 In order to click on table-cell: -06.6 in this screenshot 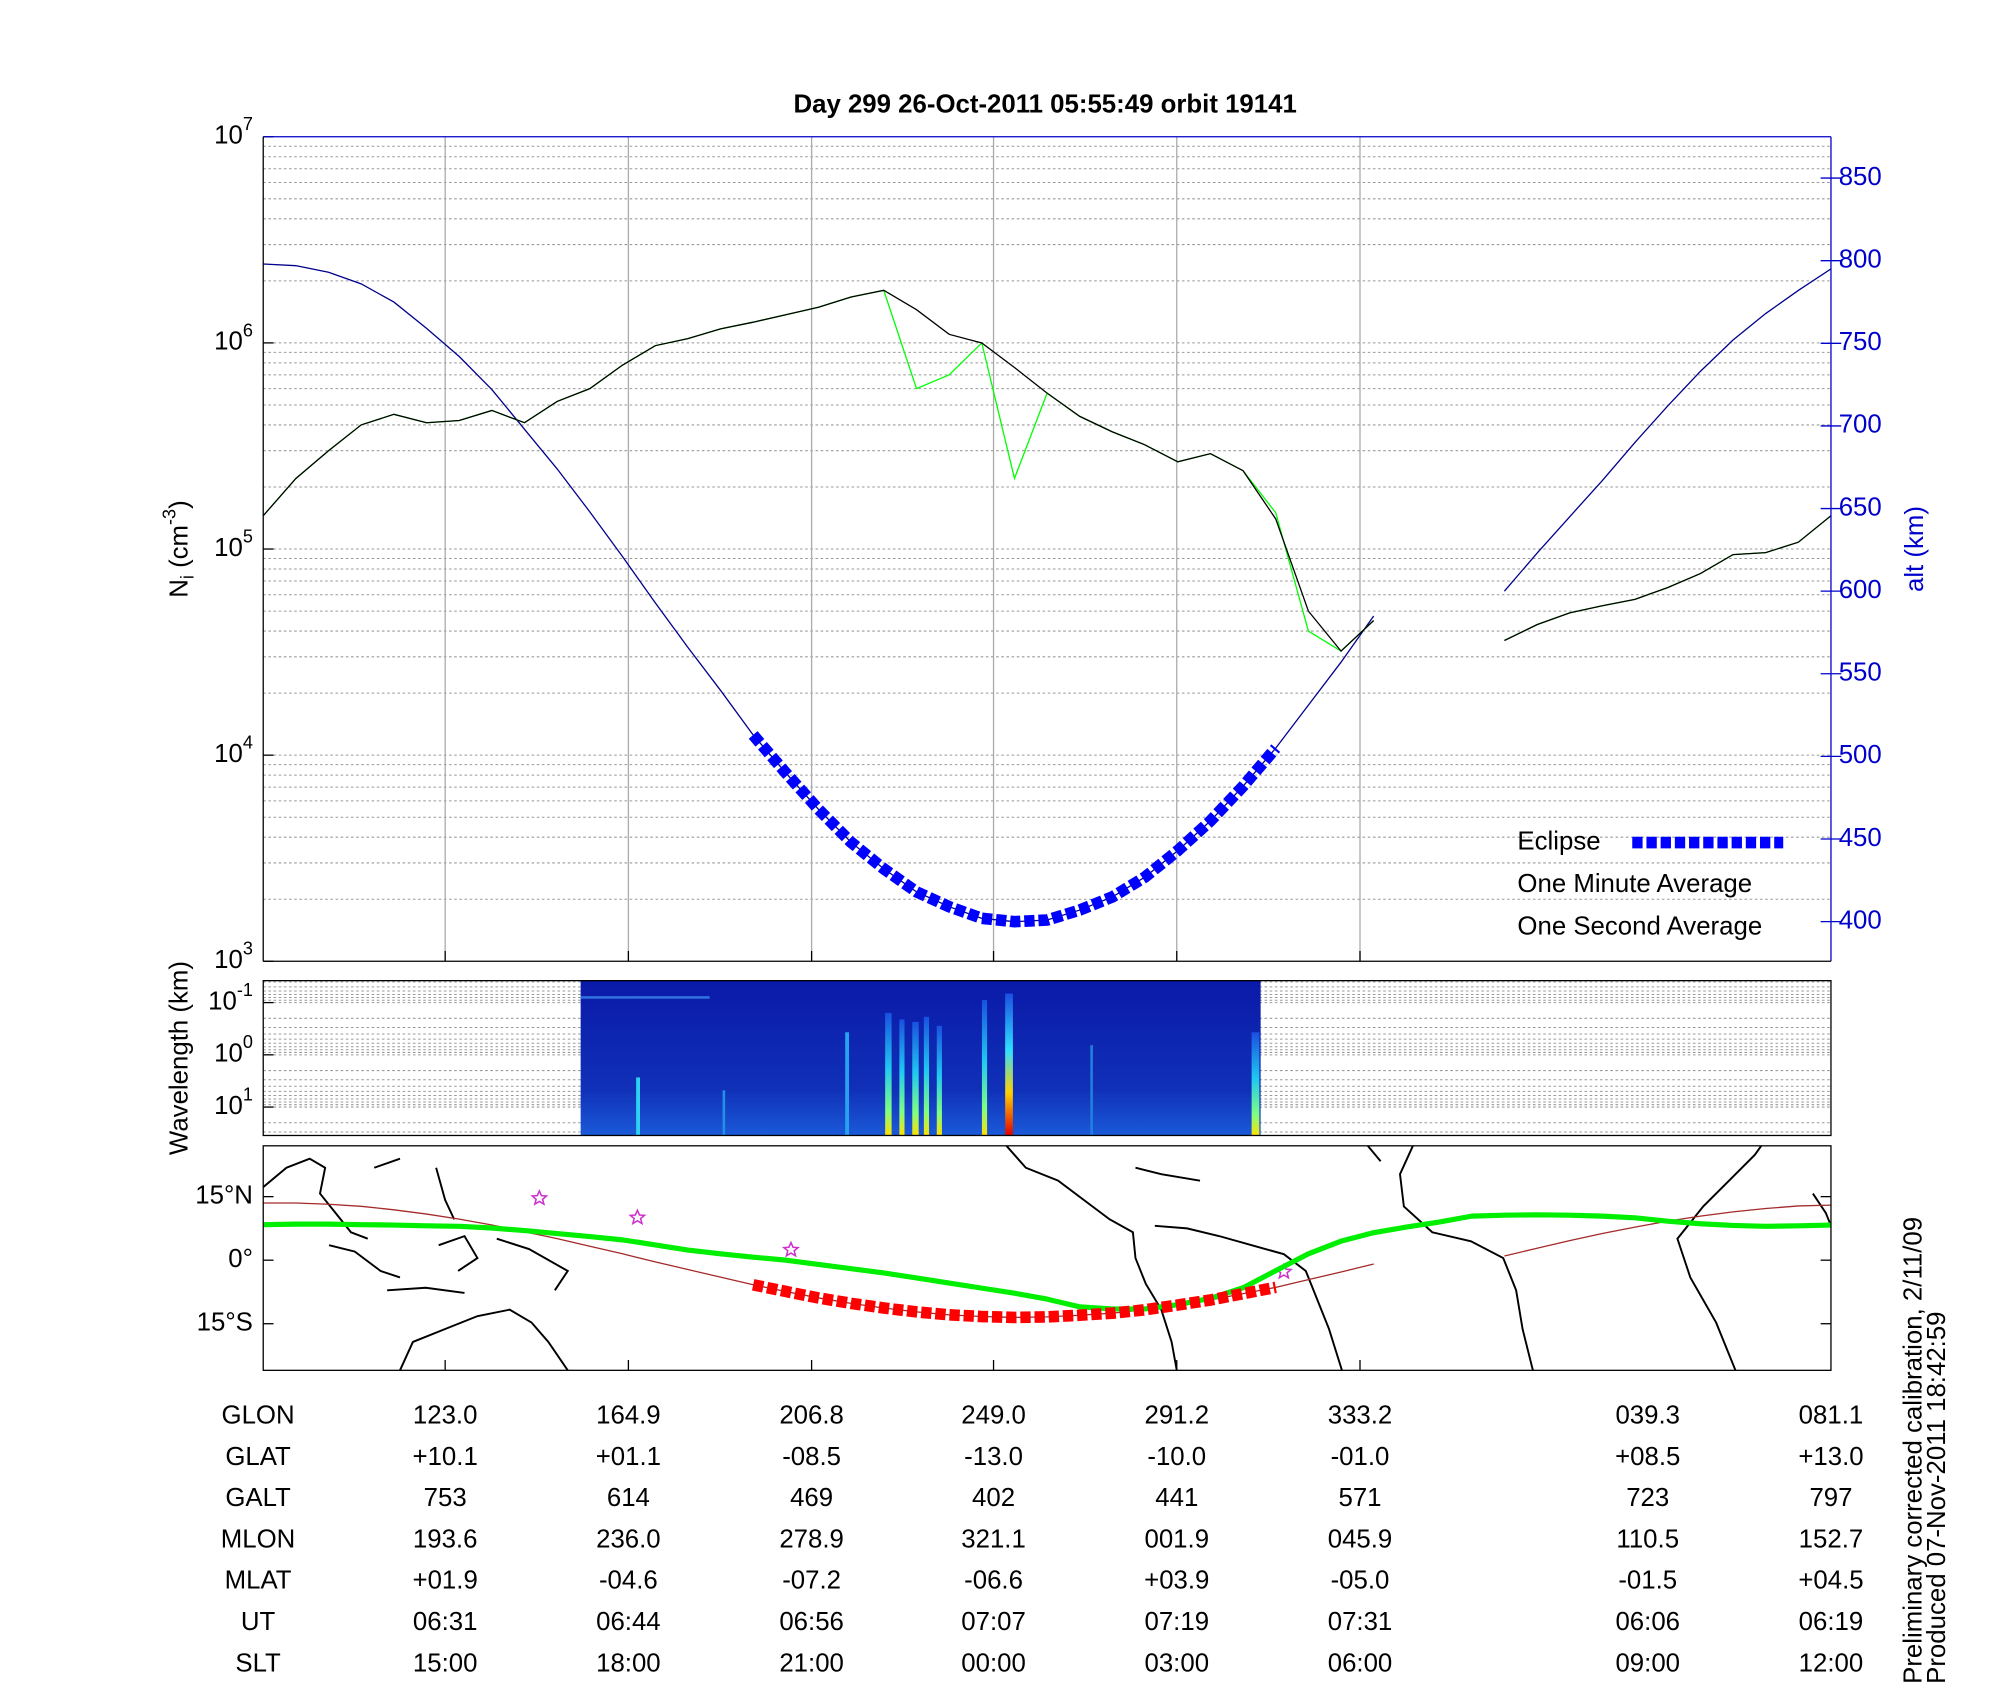, I will do `click(993, 1581)`.